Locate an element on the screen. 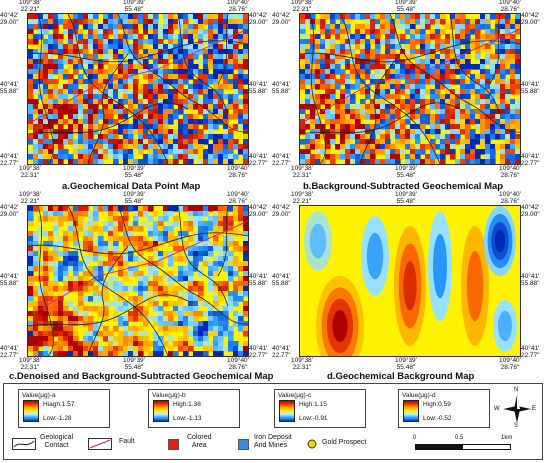 The height and width of the screenshot is (463, 550). coord-label-d-br: 109°40' 28.76" is located at coordinates (510, 364).